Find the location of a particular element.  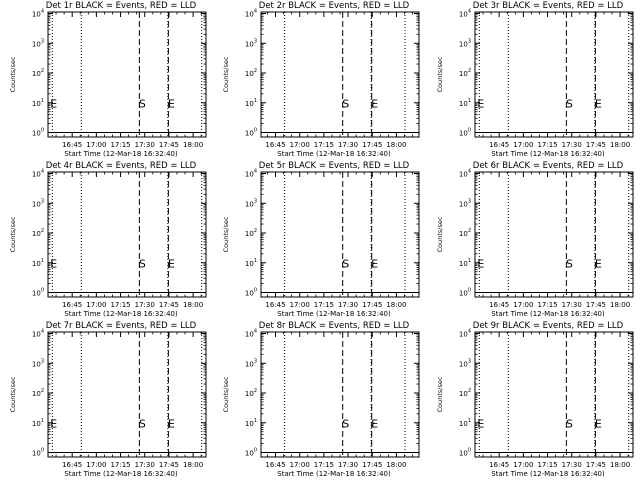

panel-title: Det 8r BLACK = Events, RED = LLD is located at coordinates (334, 326).